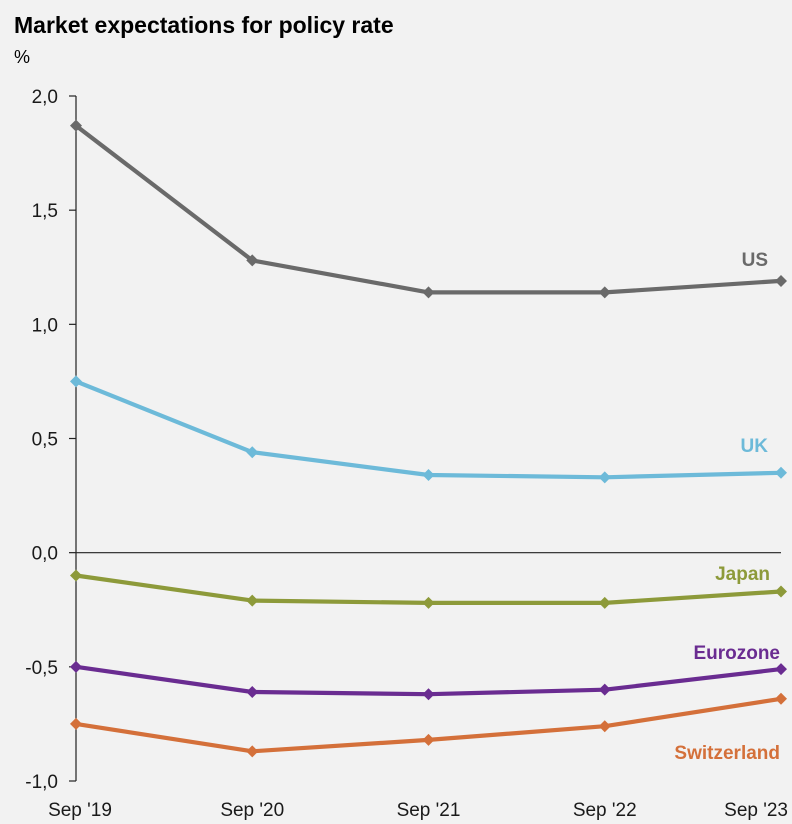 This screenshot has width=792, height=824. What do you see at coordinates (45, 440) in the screenshot?
I see `y-tick-label: 0,5` at bounding box center [45, 440].